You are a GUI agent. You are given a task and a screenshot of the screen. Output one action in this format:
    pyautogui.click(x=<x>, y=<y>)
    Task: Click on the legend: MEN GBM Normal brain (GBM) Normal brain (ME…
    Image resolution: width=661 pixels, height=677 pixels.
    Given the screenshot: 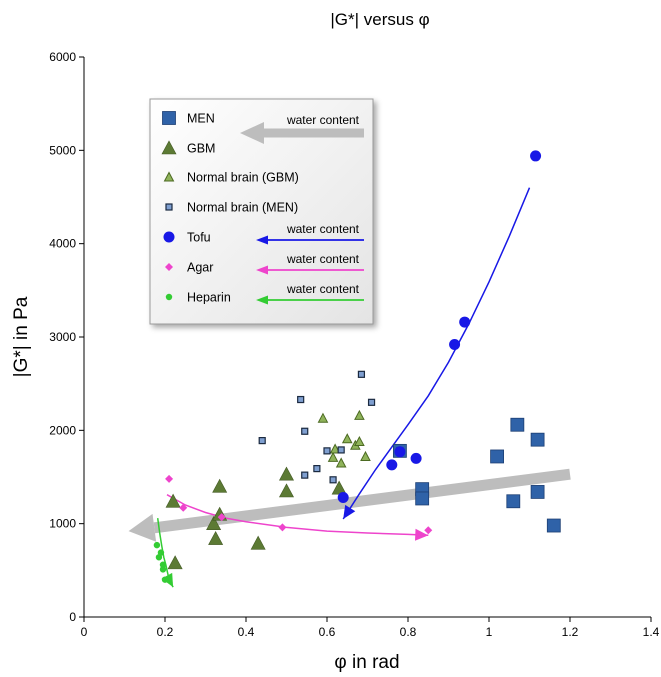 What is the action you would take?
    pyautogui.click(x=261, y=211)
    